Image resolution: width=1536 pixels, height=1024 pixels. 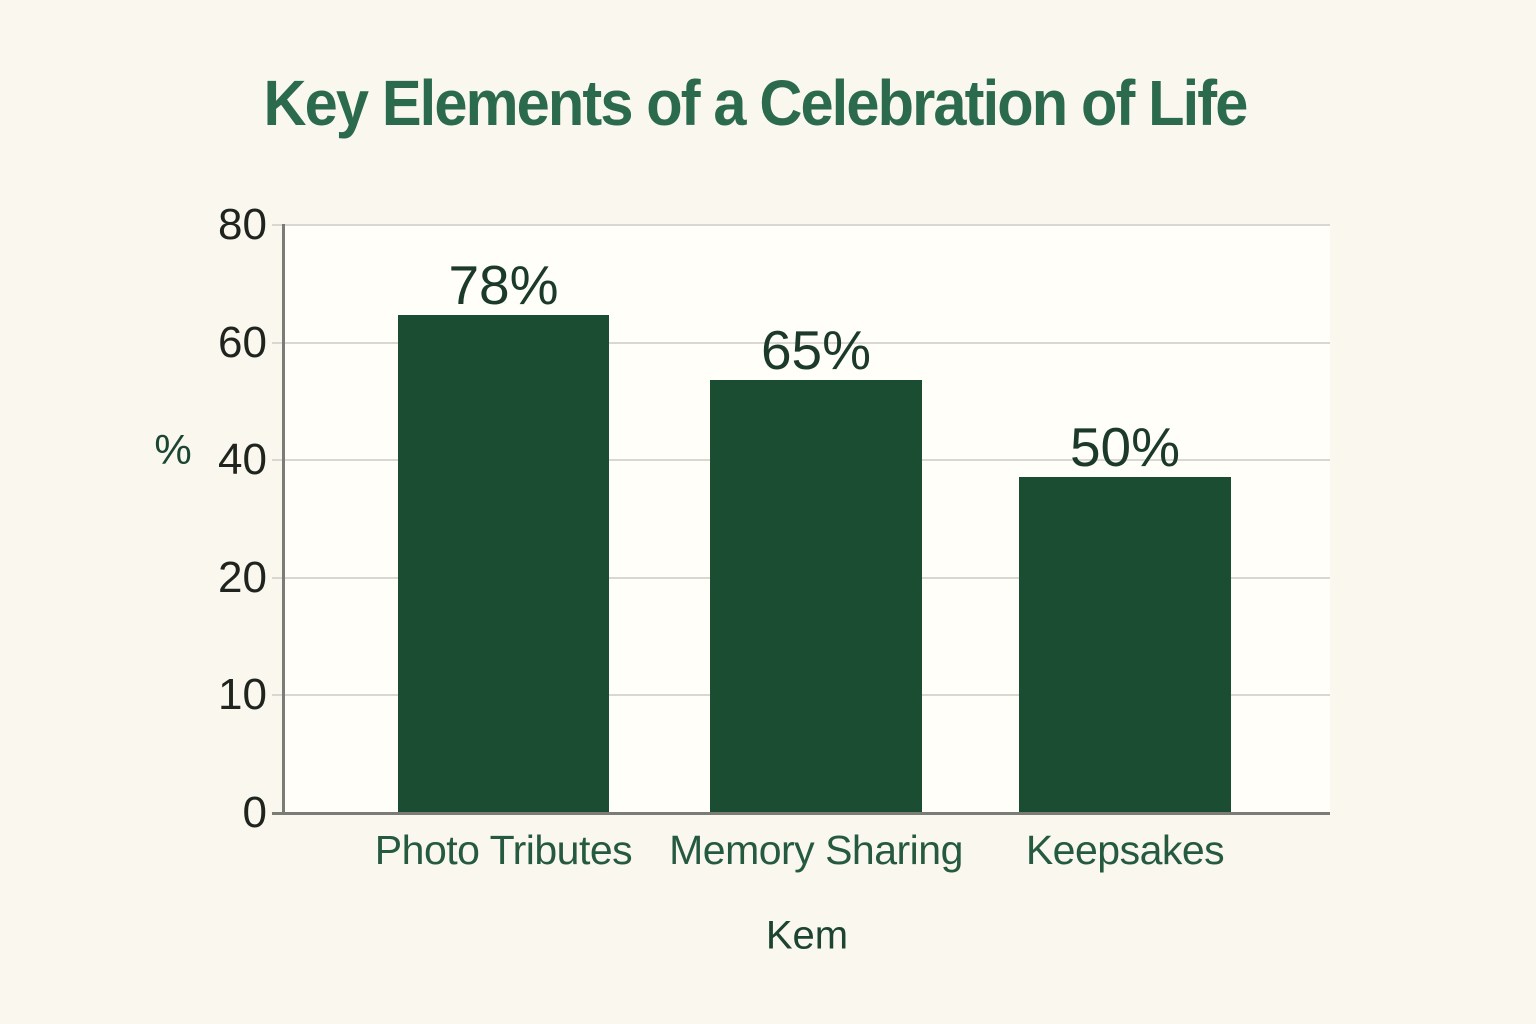 What do you see at coordinates (254, 812) in the screenshot?
I see `y-tick-label-0: 0` at bounding box center [254, 812].